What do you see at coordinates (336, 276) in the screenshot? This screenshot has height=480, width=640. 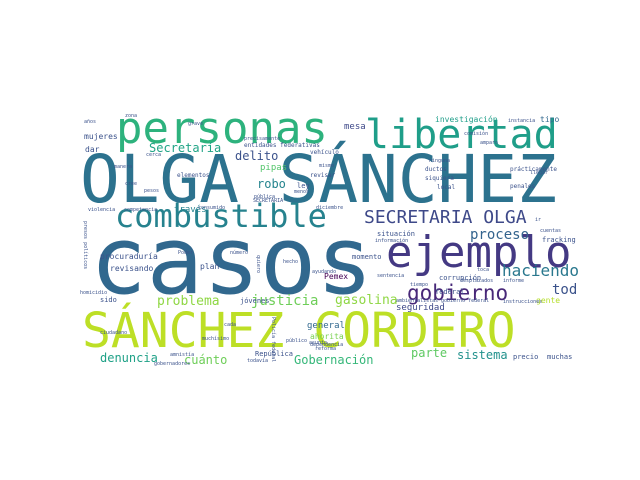 I see `word: Pemex` at bounding box center [336, 276].